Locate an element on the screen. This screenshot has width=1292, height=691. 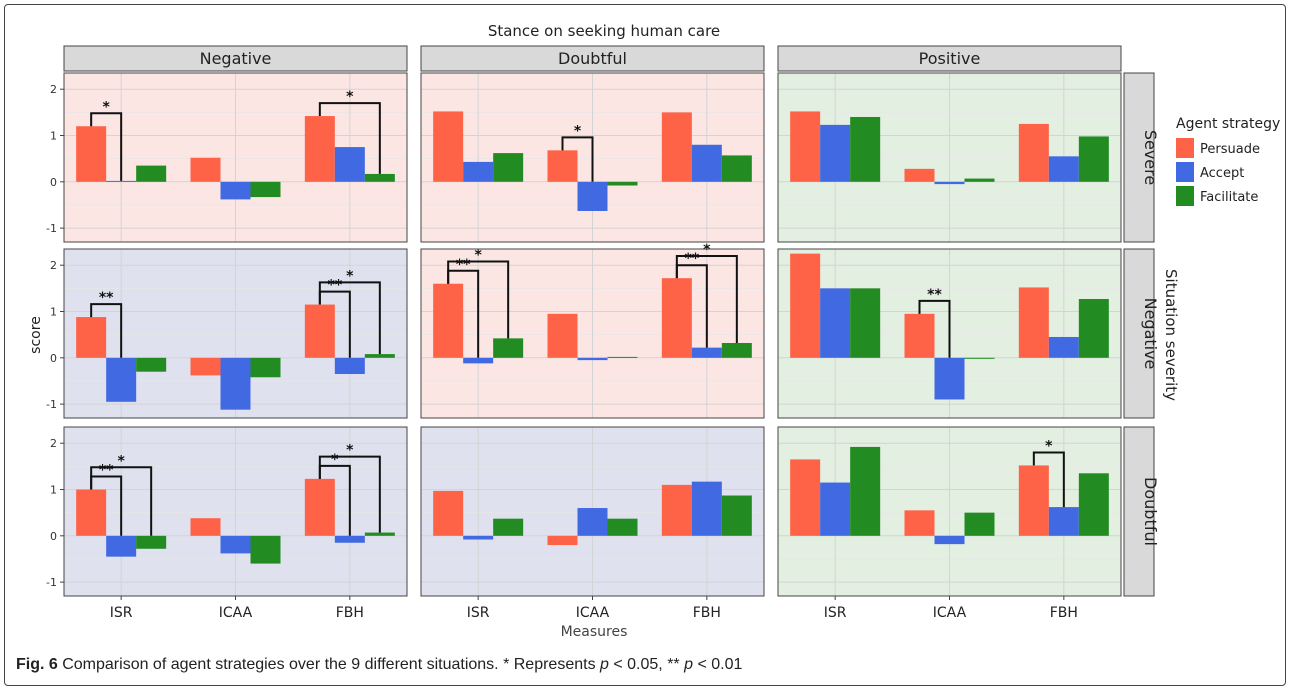
column-strip-label: Negative is located at coordinates (236, 58).